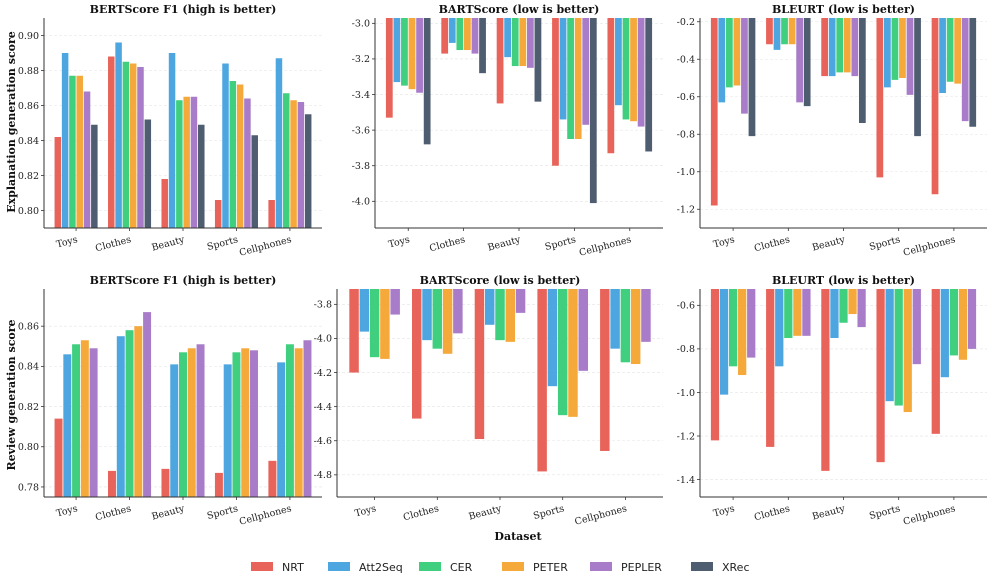 Image resolution: width=997 pixels, height=583 pixels. I want to click on y-tick-label: 0.80, so click(28, 447).